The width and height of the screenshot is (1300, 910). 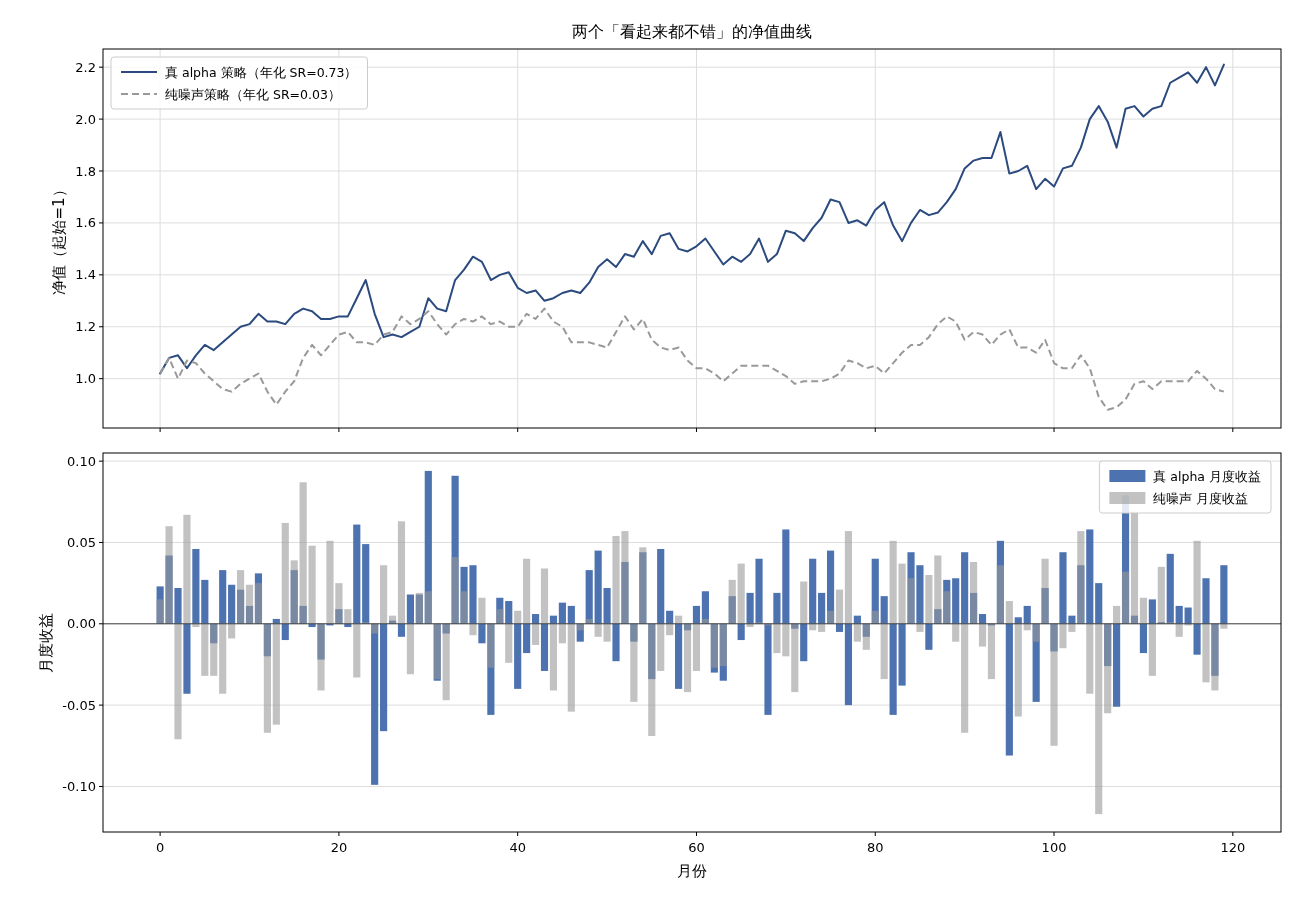 I want to click on y-tick-label: 1.4, so click(x=85, y=275).